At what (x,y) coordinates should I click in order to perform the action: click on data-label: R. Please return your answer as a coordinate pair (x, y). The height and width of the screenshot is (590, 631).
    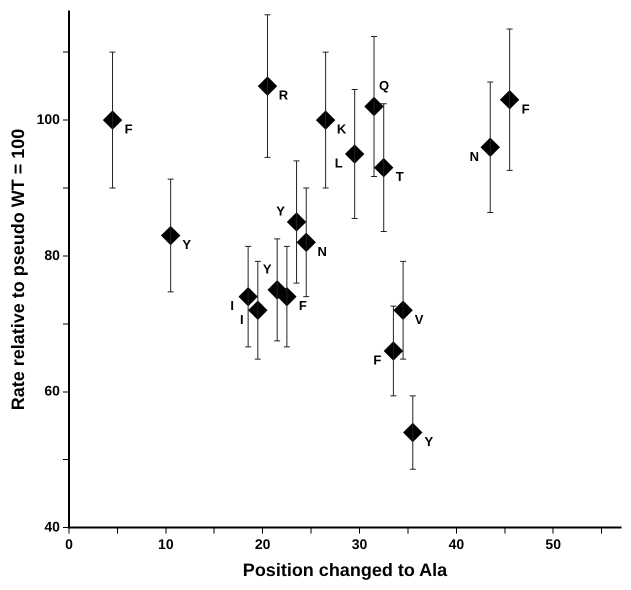
    Looking at the image, I should click on (283, 95).